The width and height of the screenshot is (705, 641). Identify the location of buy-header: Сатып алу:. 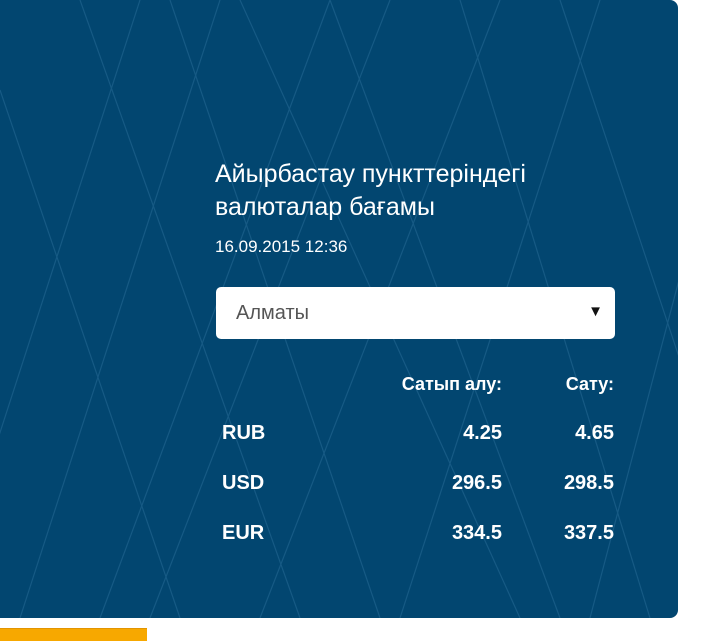
(451, 383).